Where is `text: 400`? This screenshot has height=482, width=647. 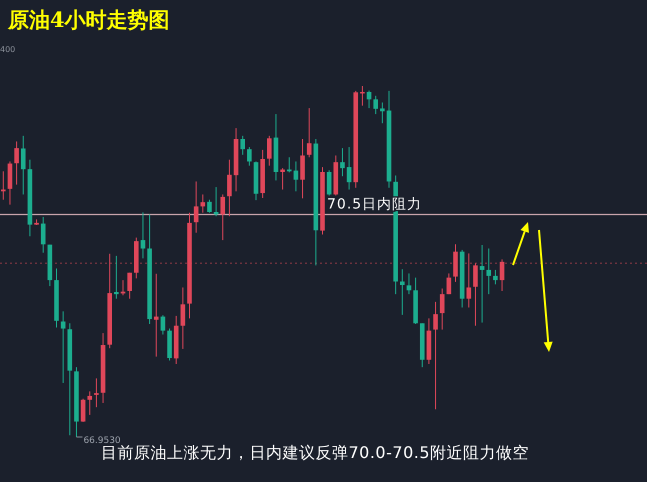
text: 400 is located at coordinates (8, 49).